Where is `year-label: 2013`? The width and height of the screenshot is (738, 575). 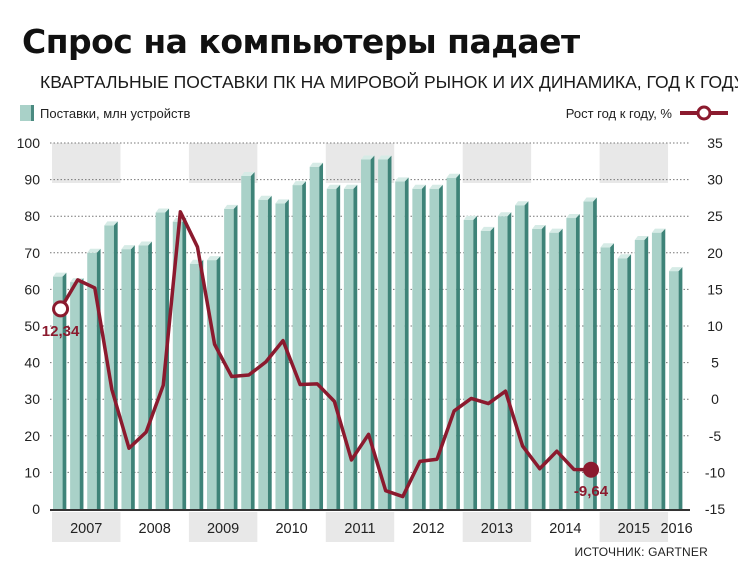 year-label: 2013 is located at coordinates (497, 529).